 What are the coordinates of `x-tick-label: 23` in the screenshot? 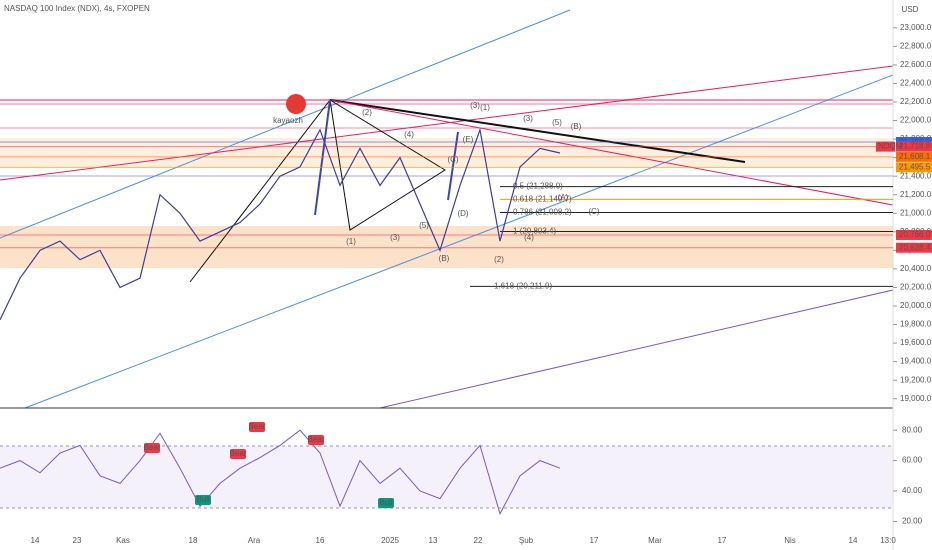 It's located at (77, 540).